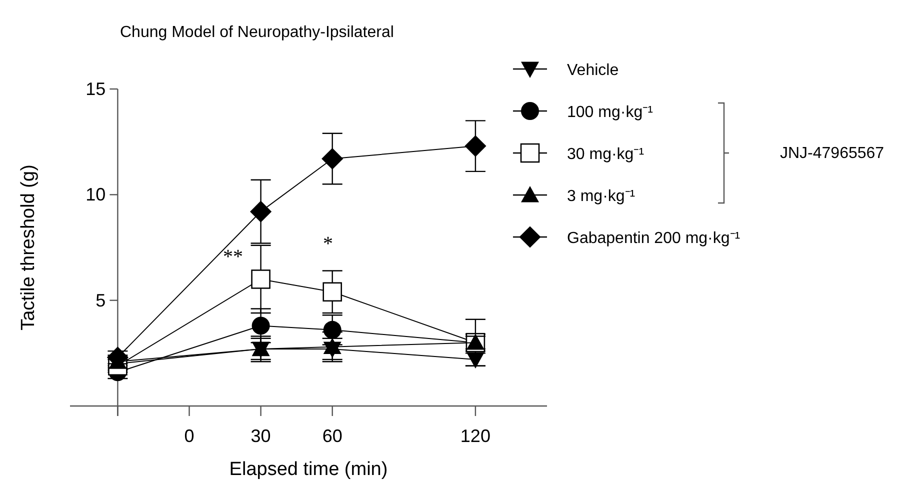 Image resolution: width=917 pixels, height=489 pixels. Describe the element at coordinates (601, 196) in the screenshot. I see `legend-label: 3 mg·kg⁻¹` at that location.